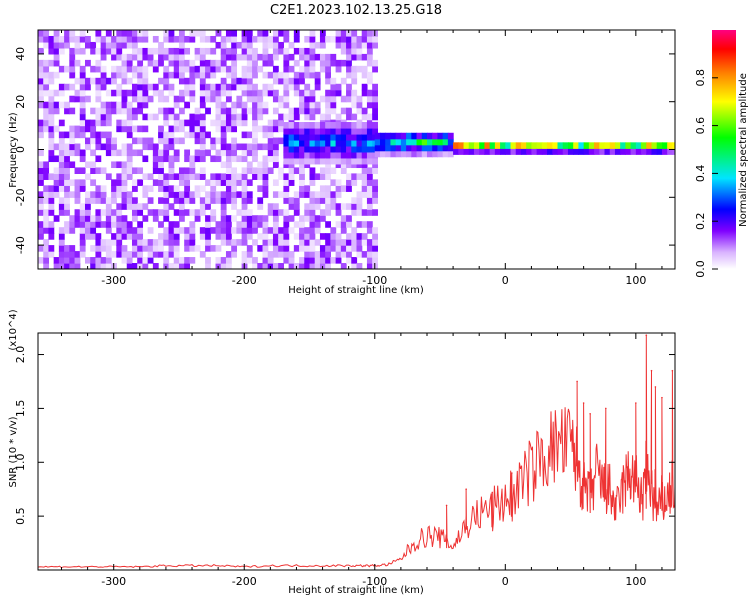  Describe the element at coordinates (20, 245) in the screenshot. I see `y-tick-label: -40` at that location.